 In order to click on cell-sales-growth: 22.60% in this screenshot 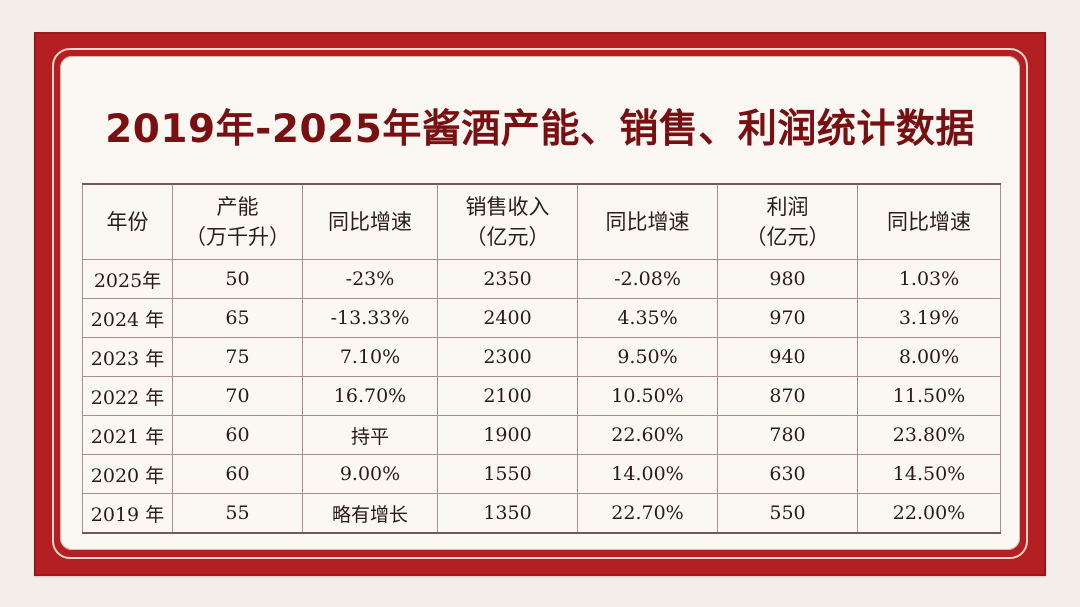, I will do `click(647, 435)`.